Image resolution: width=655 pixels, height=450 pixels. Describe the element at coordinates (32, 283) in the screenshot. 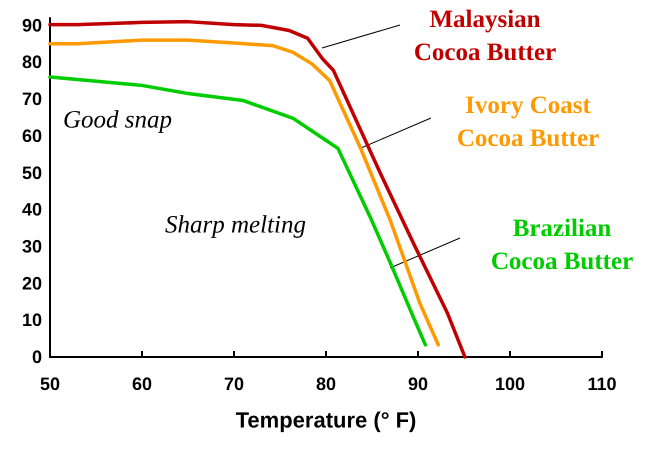

I see `y-tick-label: 20` at that location.